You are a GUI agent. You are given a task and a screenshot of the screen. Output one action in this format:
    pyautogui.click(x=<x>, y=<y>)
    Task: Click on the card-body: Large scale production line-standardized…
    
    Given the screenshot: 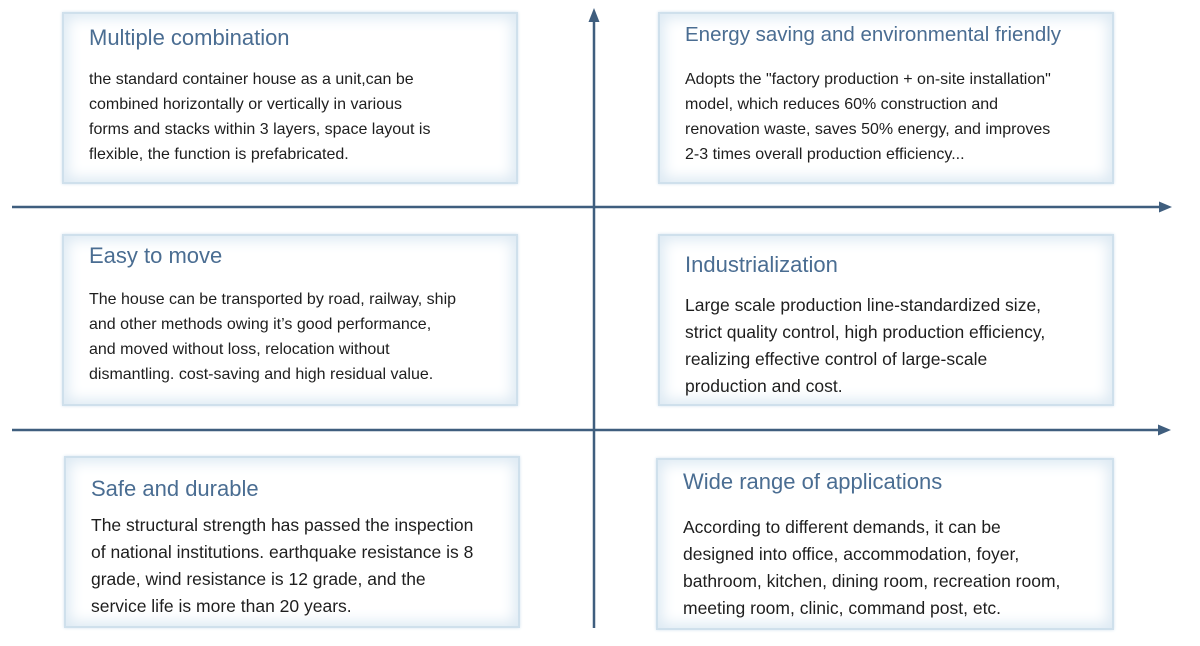 What is the action you would take?
    pyautogui.click(x=865, y=345)
    